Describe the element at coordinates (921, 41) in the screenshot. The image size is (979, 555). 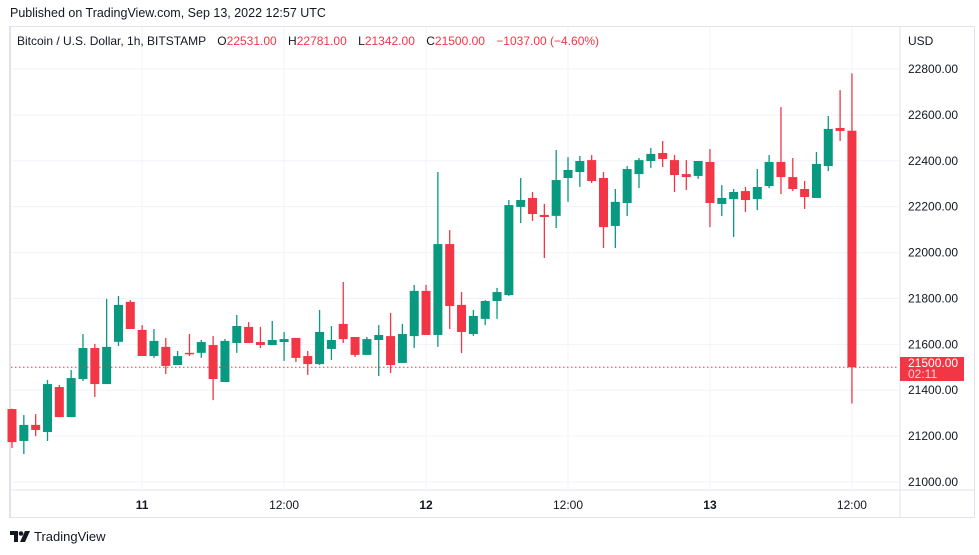
I see `currency-label: USD` at that location.